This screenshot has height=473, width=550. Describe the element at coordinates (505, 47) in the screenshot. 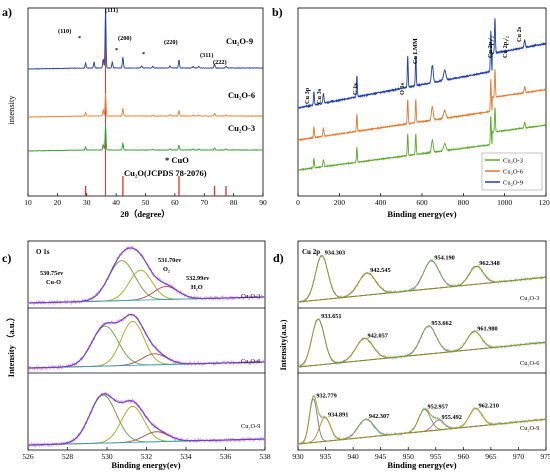

I see `ann-cu2p12: Cu 2p₁/₂` at that location.